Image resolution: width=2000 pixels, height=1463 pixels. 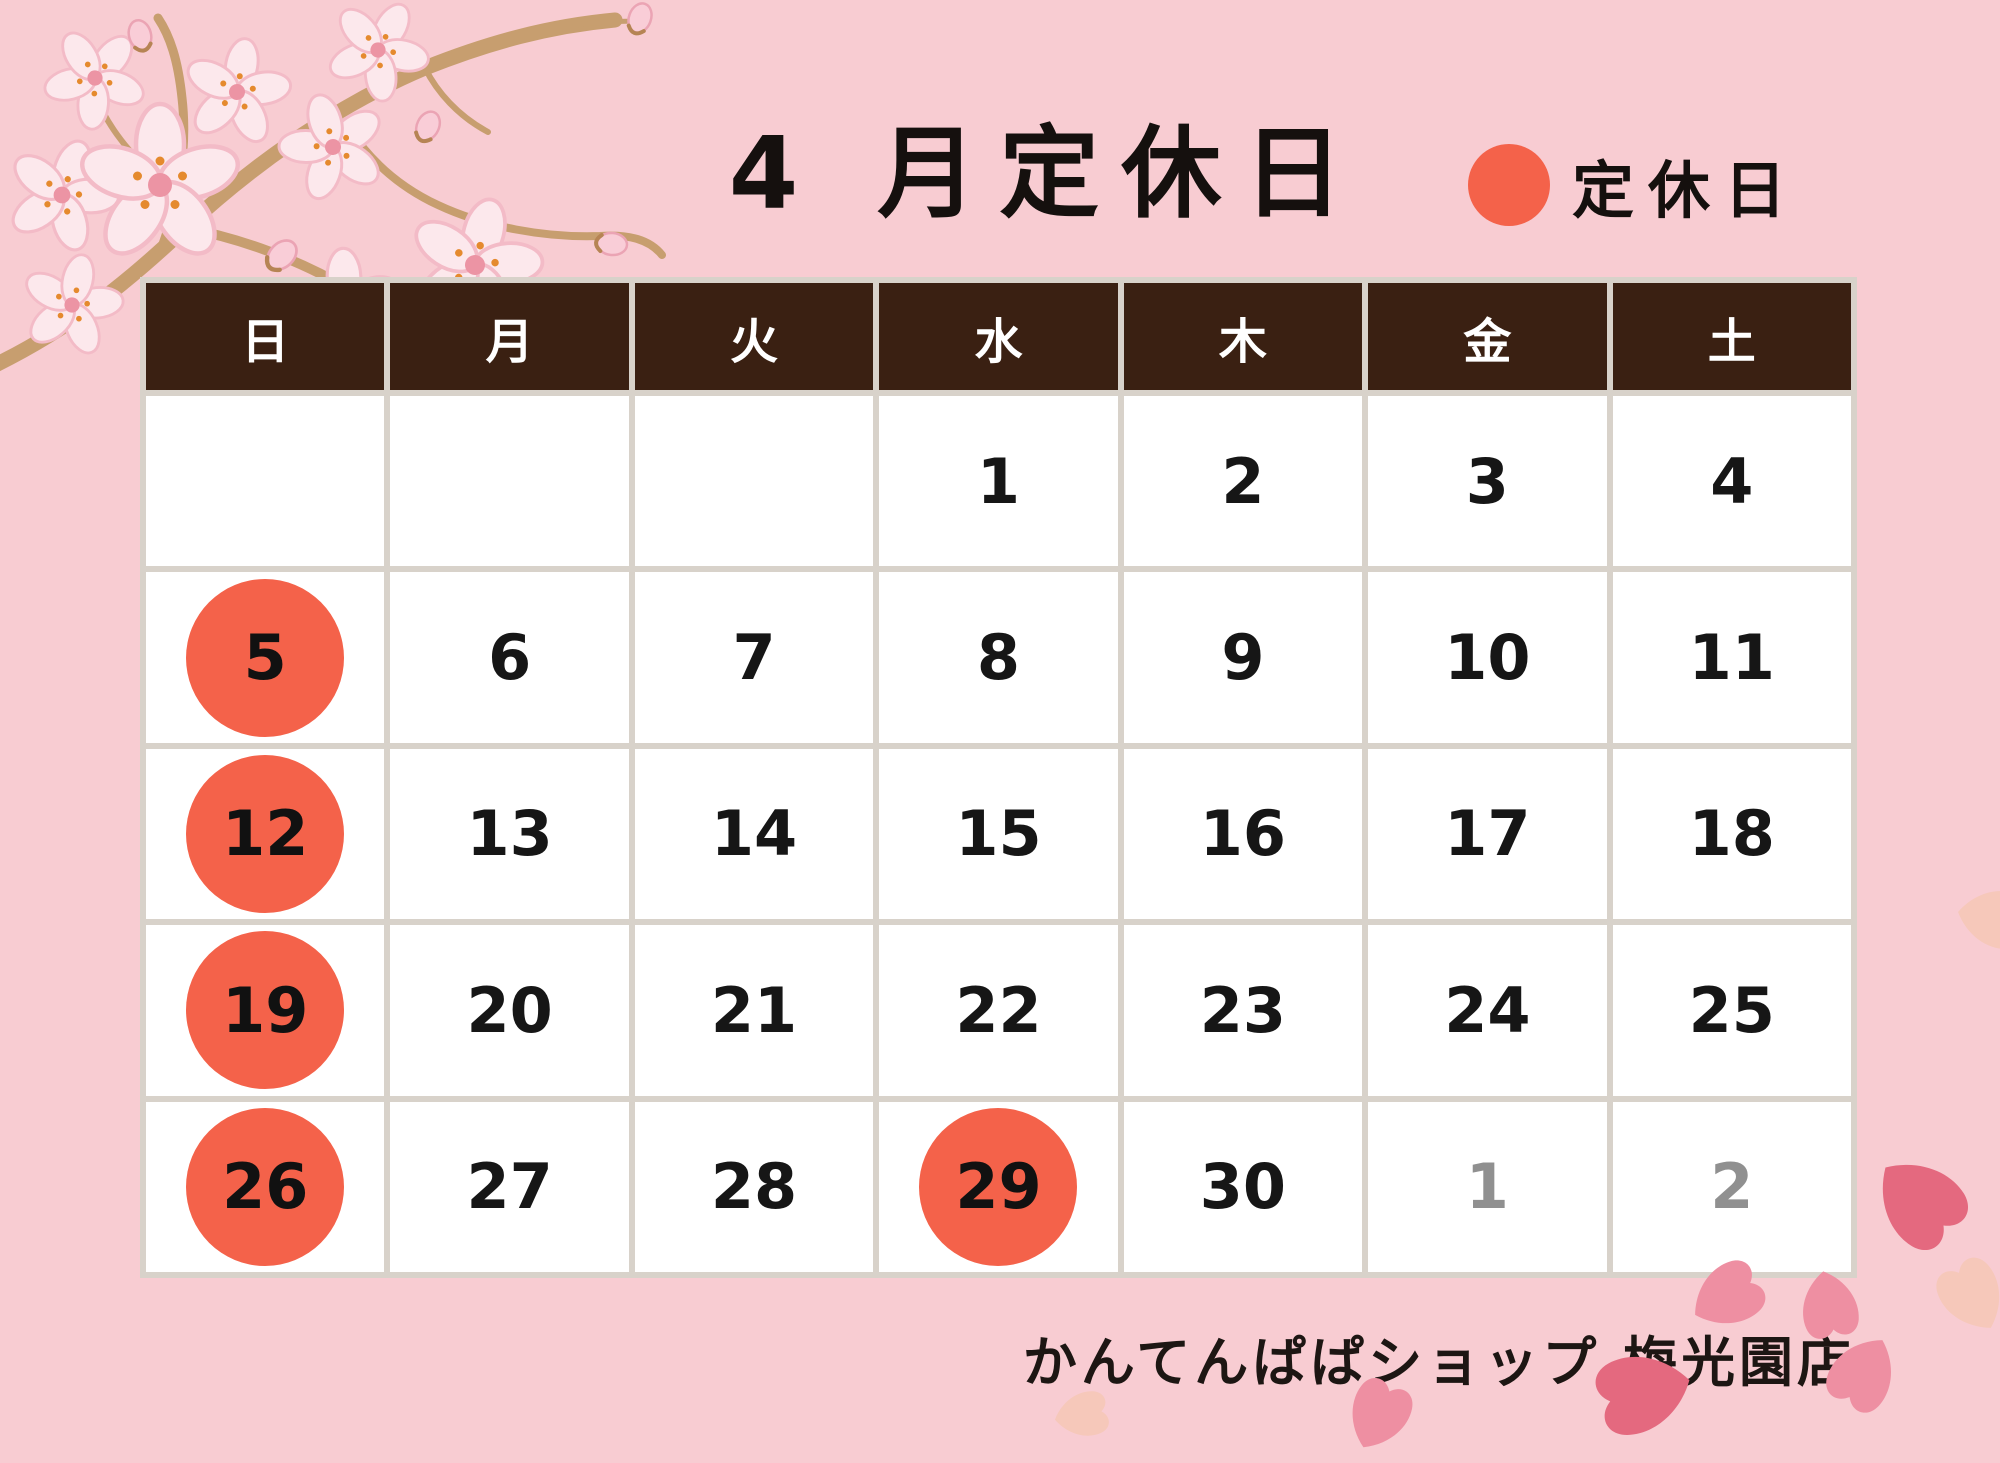 I want to click on closed-day-circle: 29, so click(x=998, y=1186).